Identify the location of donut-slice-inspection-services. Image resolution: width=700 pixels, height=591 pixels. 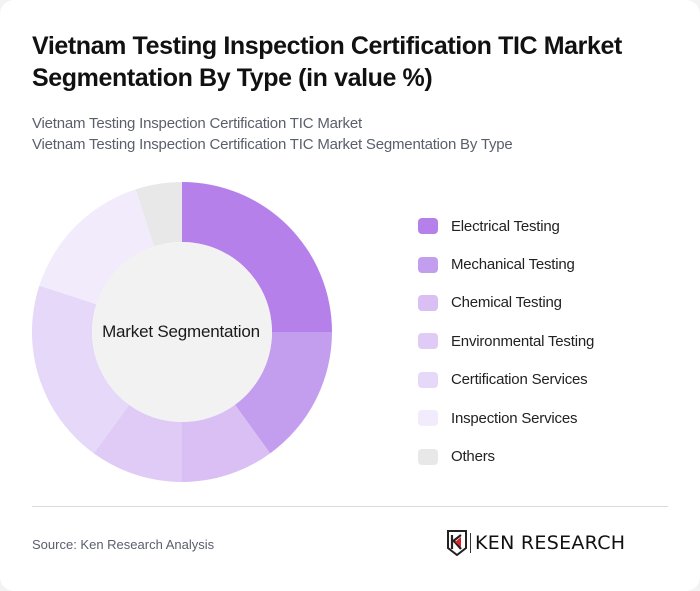
(97, 247).